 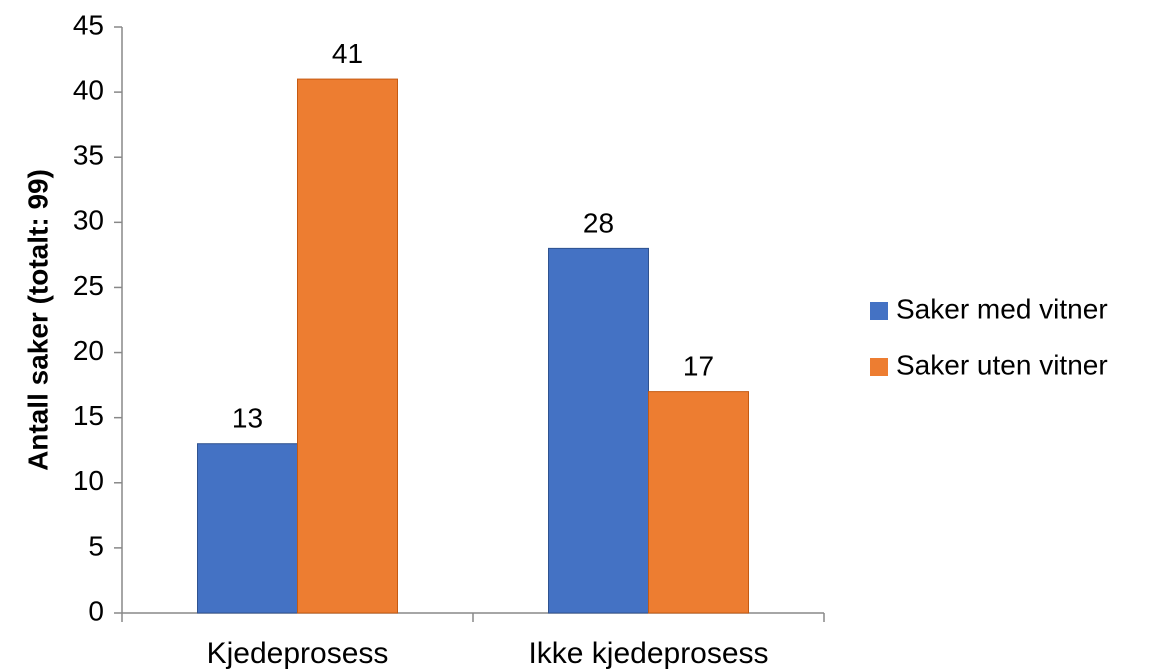 I want to click on y-axis-title-group: Antall saker (totalt: 99), so click(x=37, y=320).